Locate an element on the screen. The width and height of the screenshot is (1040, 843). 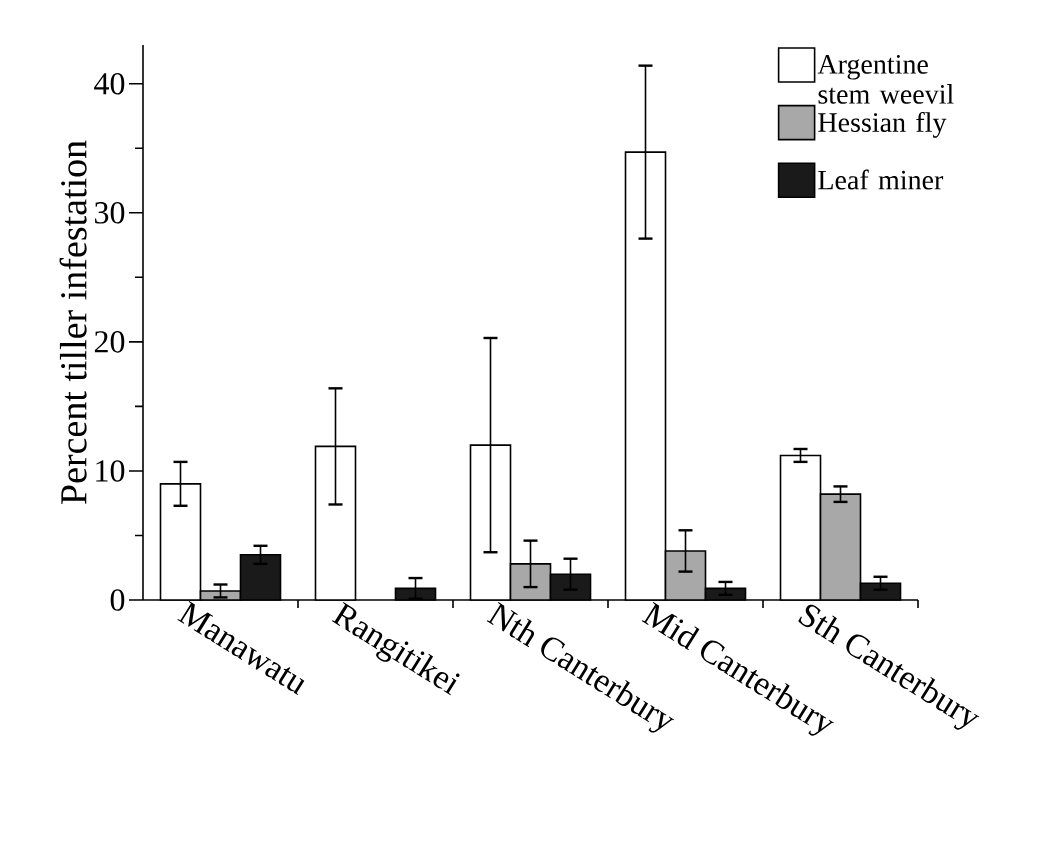
y-tick-label: 20 is located at coordinates (109, 342).